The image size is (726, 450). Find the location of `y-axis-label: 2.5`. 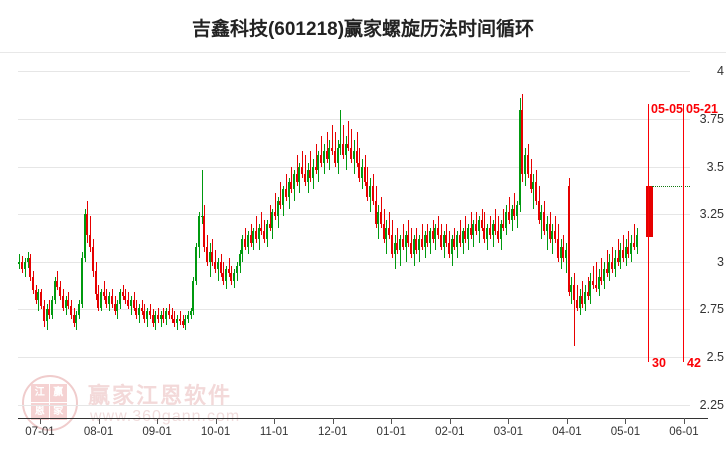

y-axis-label: 2.5 is located at coordinates (715, 357).